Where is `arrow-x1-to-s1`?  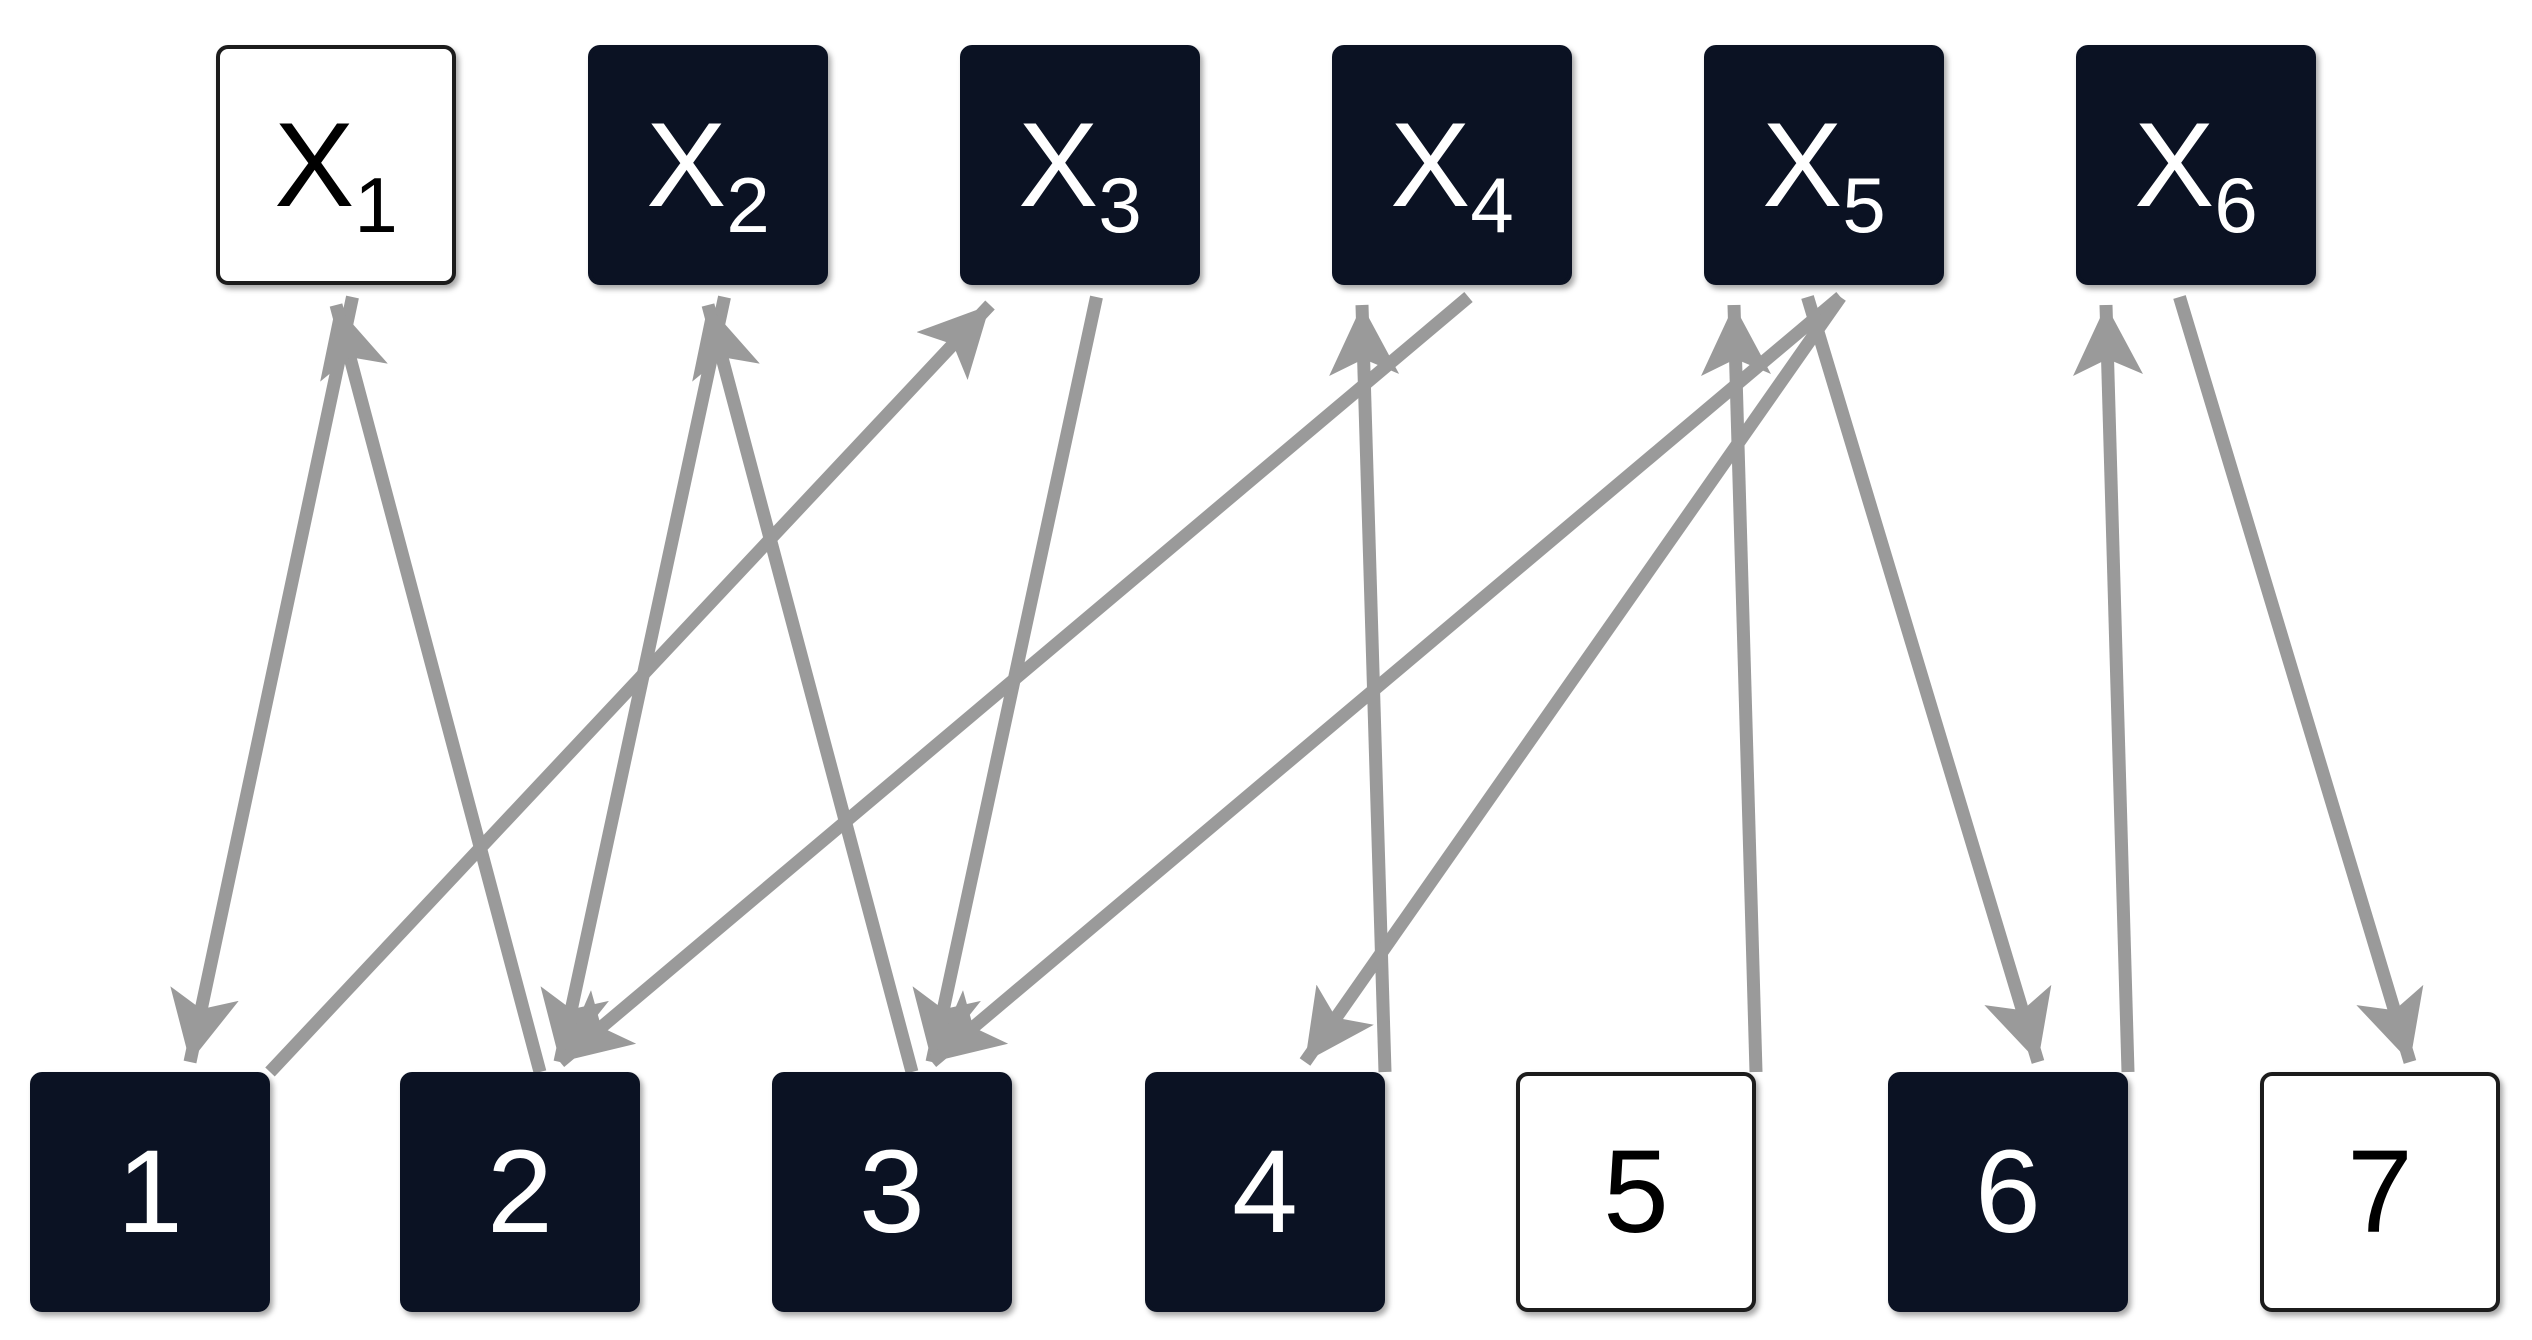 arrow-x1-to-s1 is located at coordinates (264, 679).